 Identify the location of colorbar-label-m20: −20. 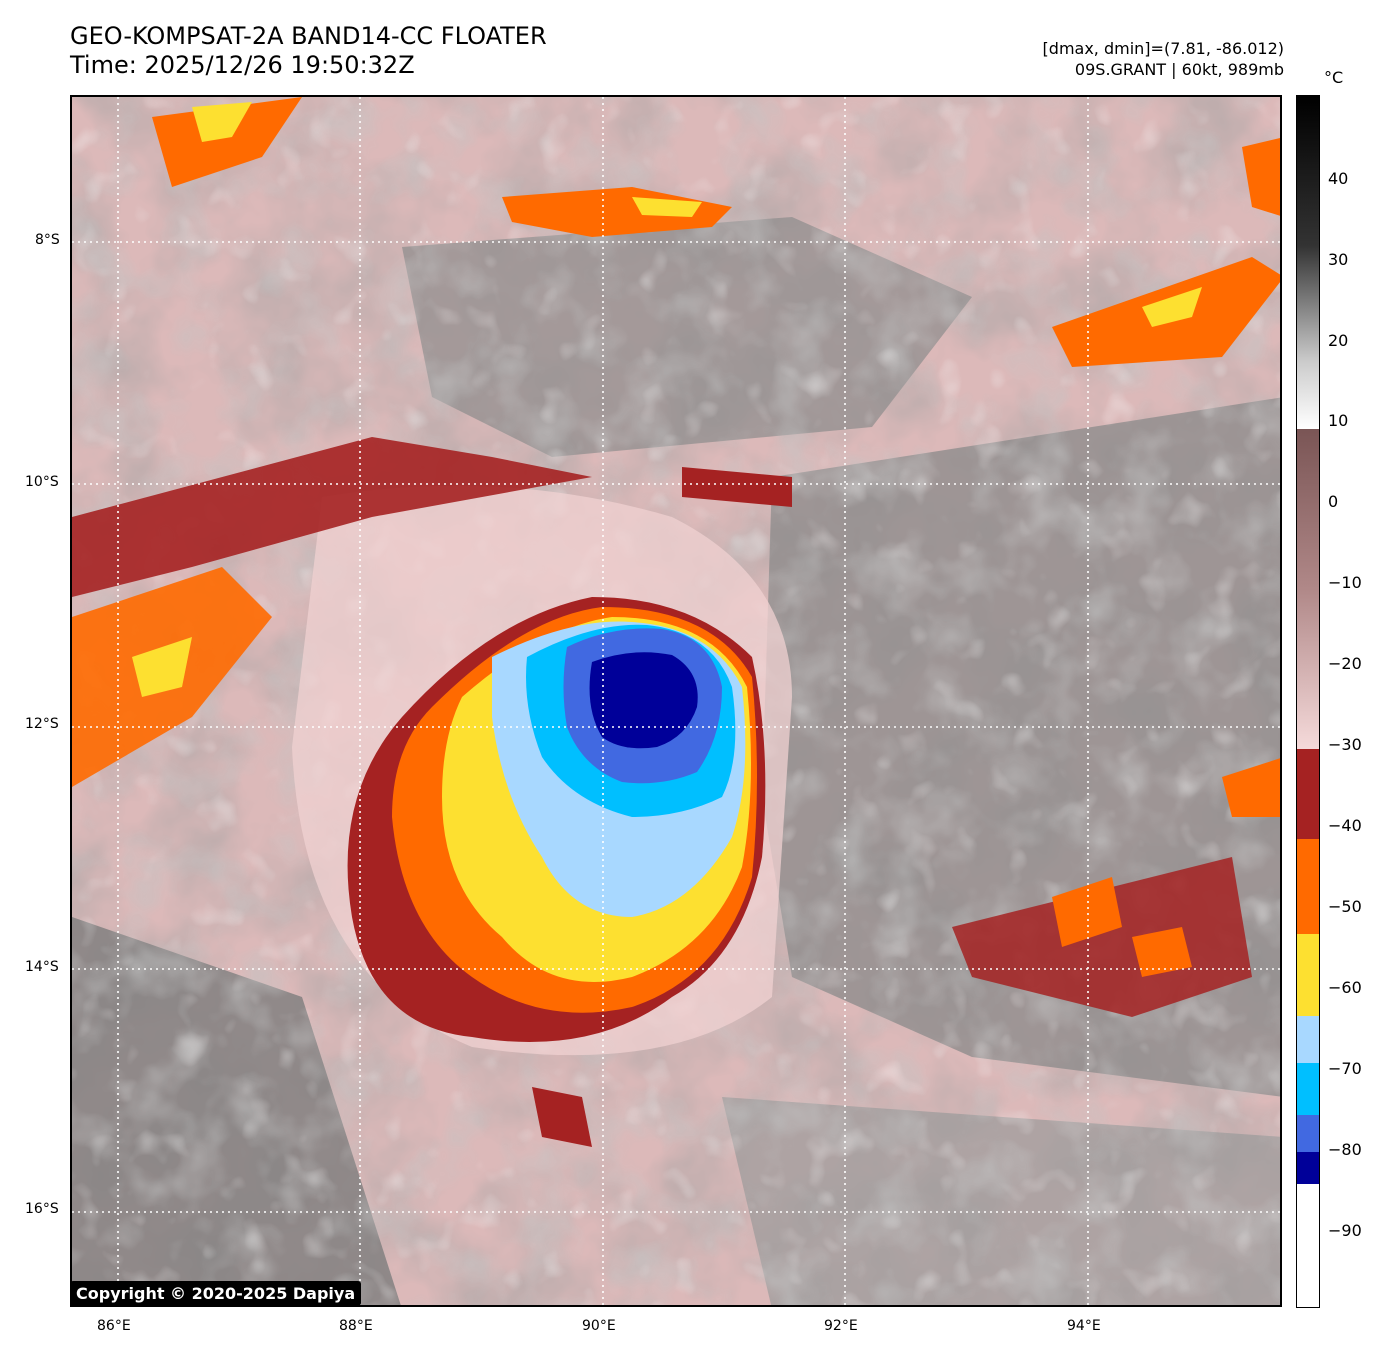
(1345, 663).